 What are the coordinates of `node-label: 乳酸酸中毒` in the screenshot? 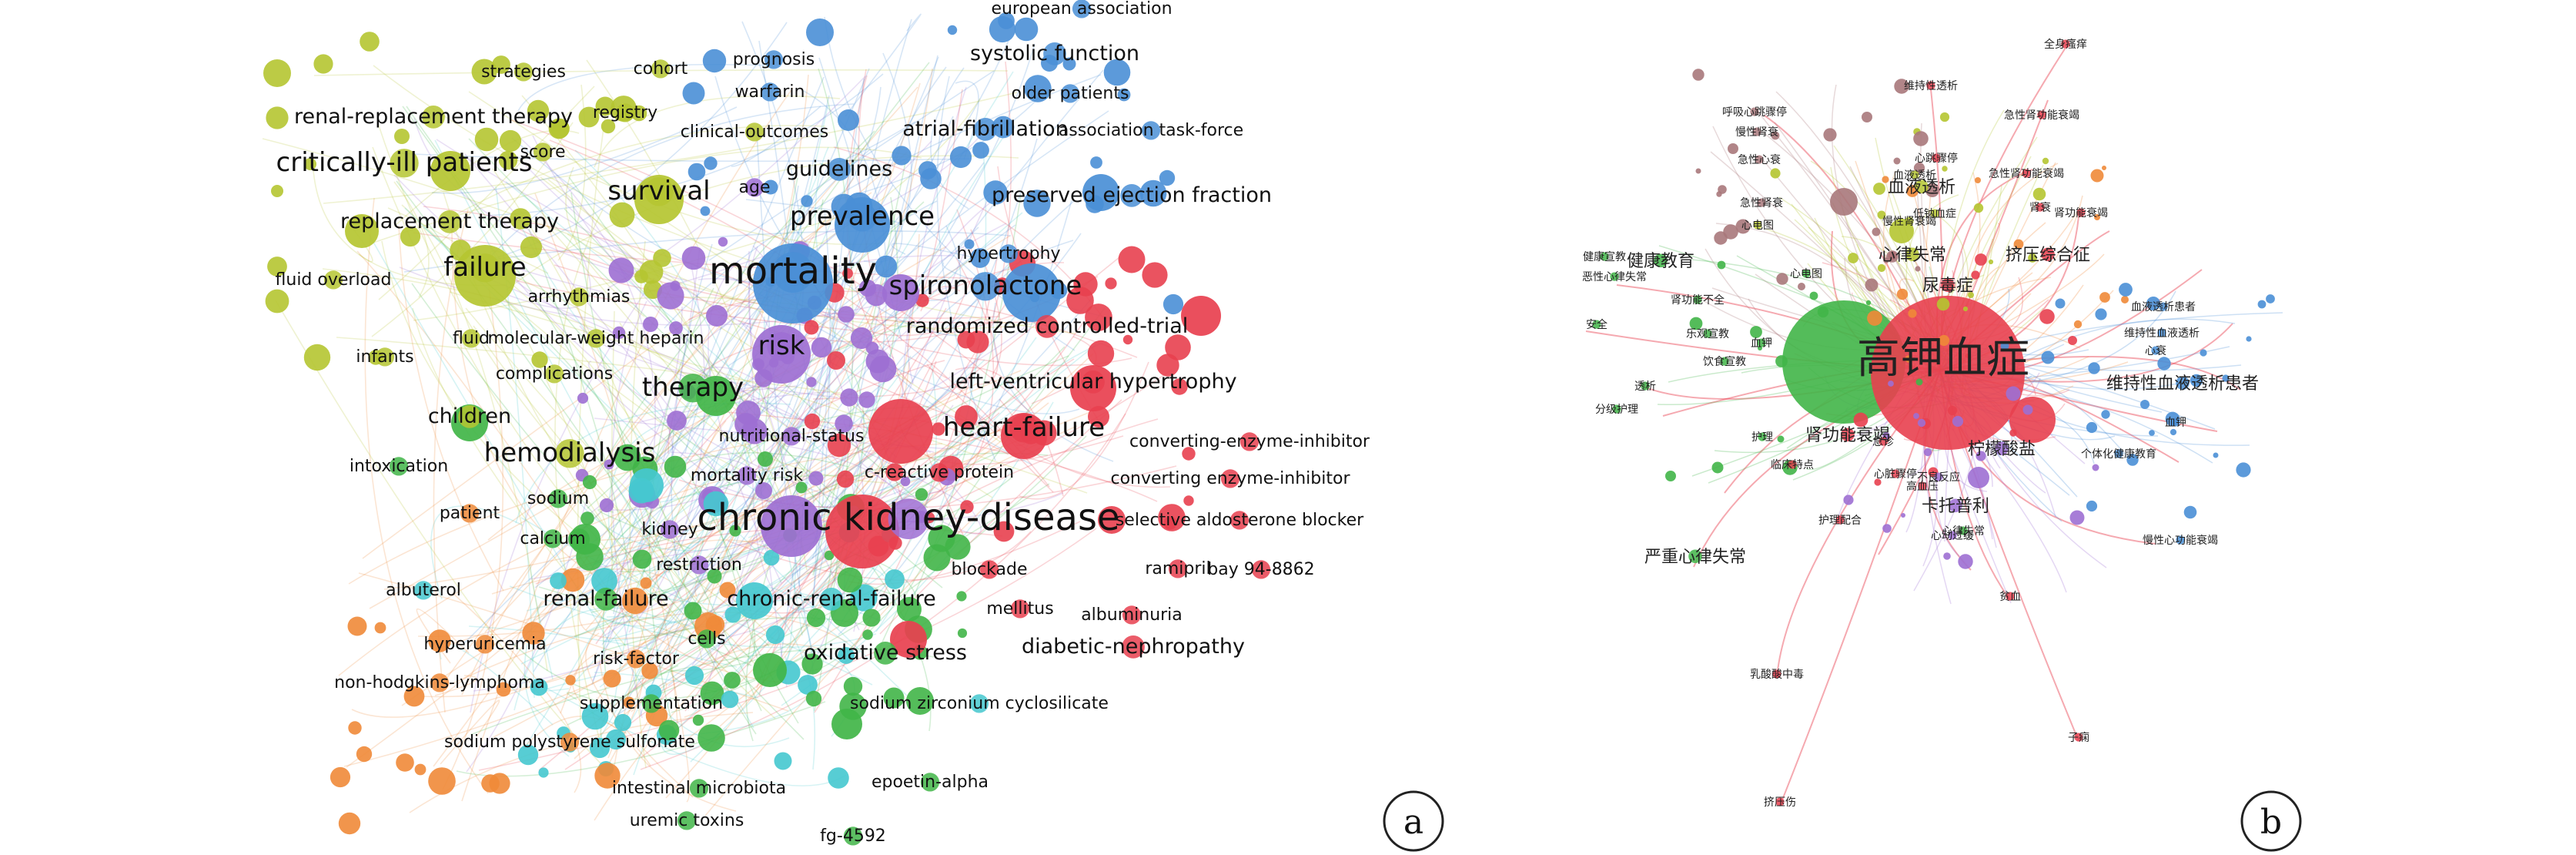 It's located at (1777, 675).